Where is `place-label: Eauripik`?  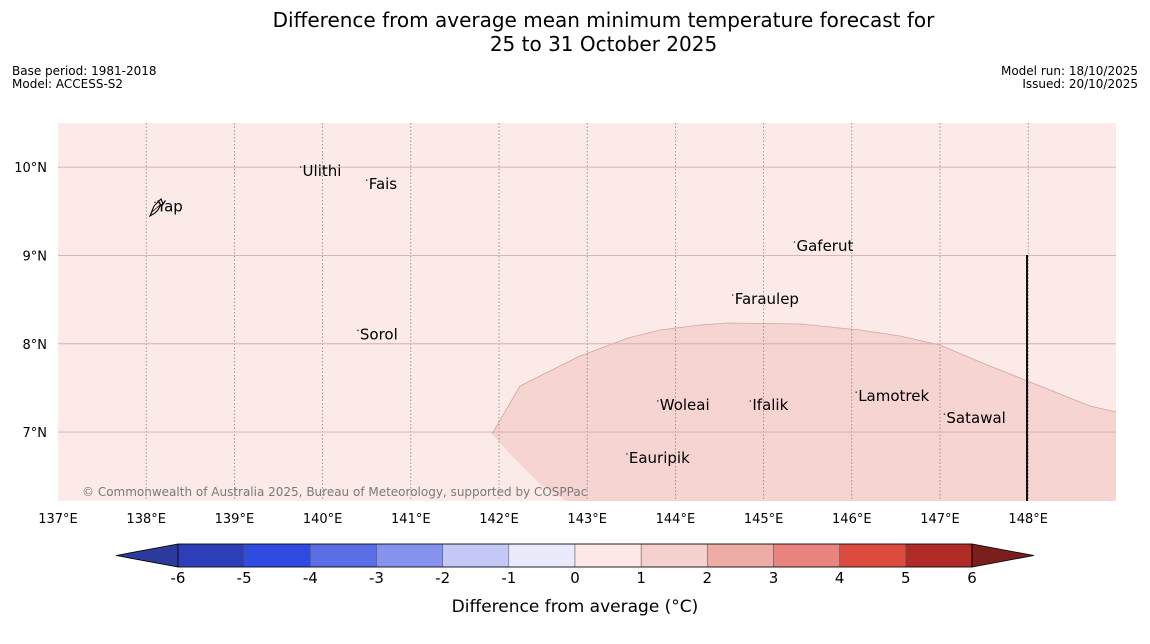 place-label: Eauripik is located at coordinates (659, 458).